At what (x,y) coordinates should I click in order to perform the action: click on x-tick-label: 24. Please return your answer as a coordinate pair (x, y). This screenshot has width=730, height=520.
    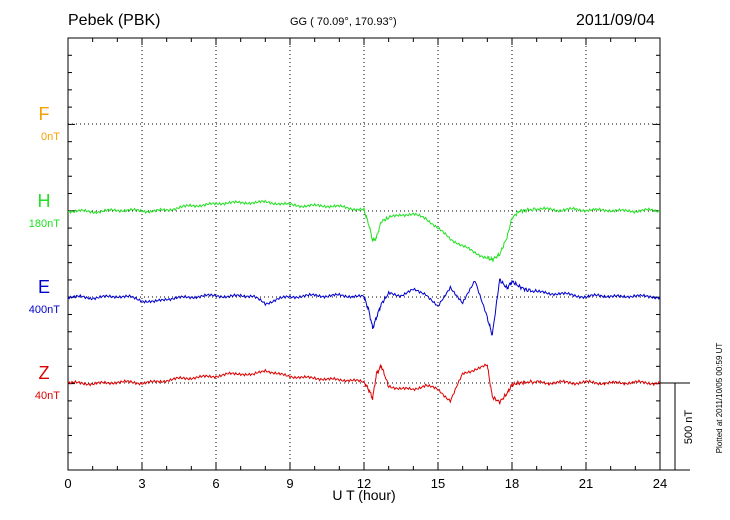
    Looking at the image, I should click on (660, 483).